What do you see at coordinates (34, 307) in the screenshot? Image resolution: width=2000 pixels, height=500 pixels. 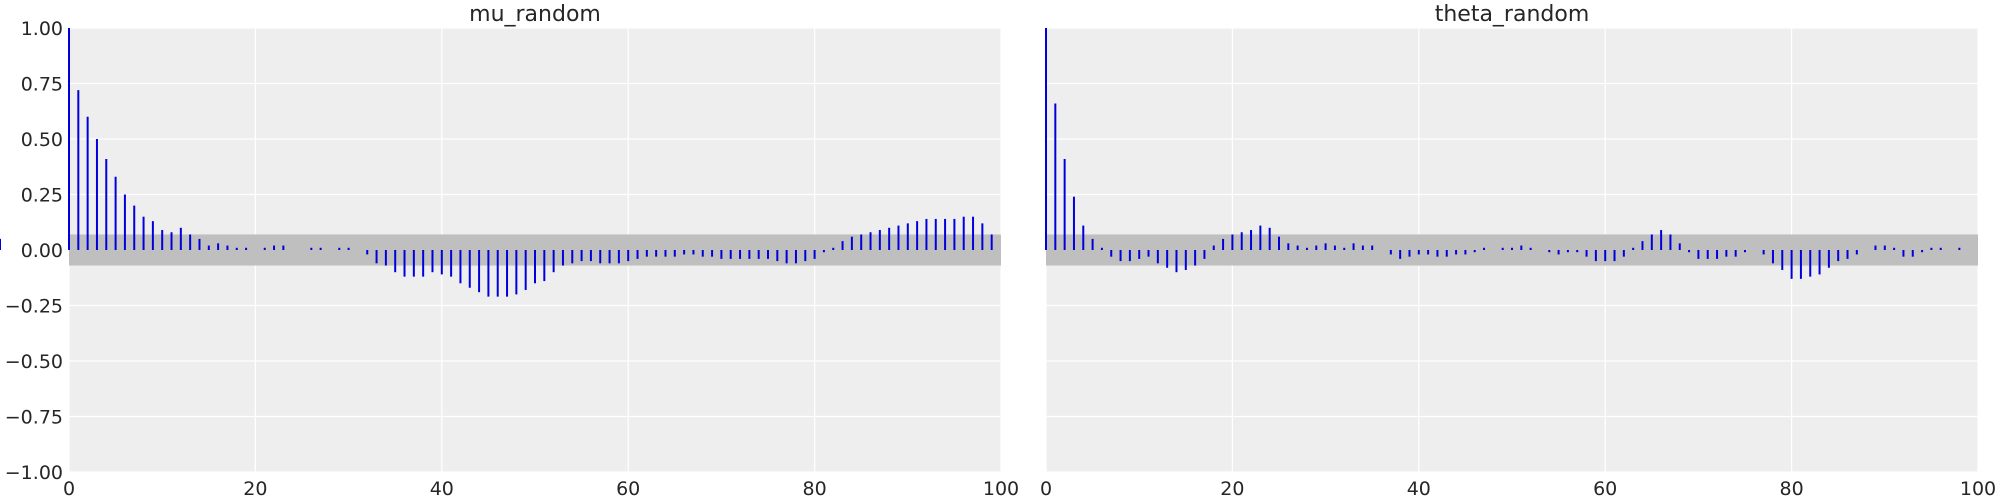 I see `y-tick-label: −0.25` at bounding box center [34, 307].